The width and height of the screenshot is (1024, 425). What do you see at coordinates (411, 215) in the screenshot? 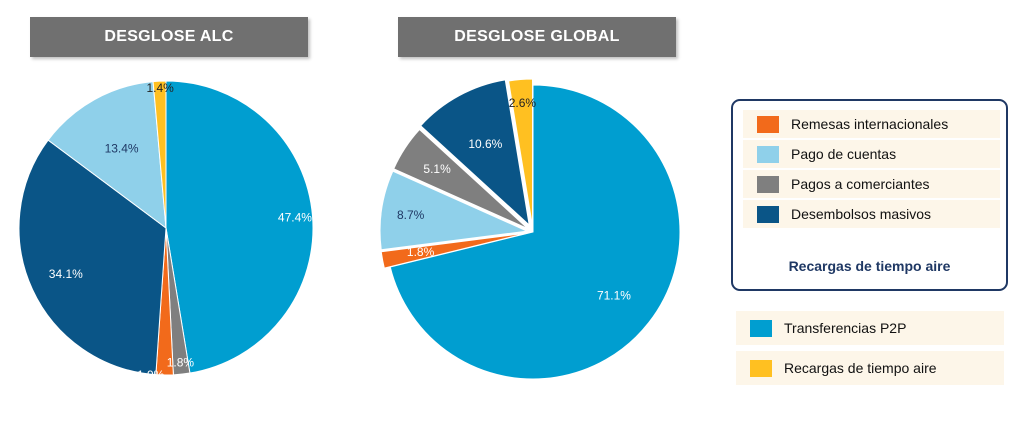
I see `pie-data-label: 8.7%` at bounding box center [411, 215].